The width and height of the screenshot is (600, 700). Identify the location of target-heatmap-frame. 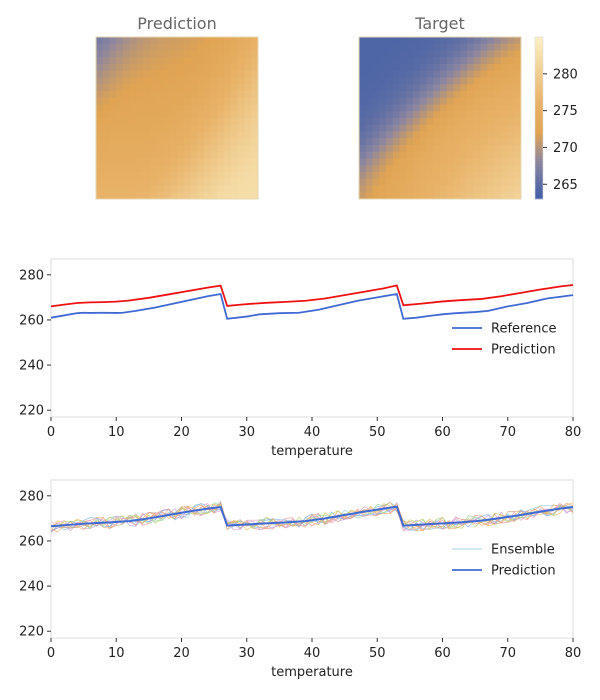
(440, 118).